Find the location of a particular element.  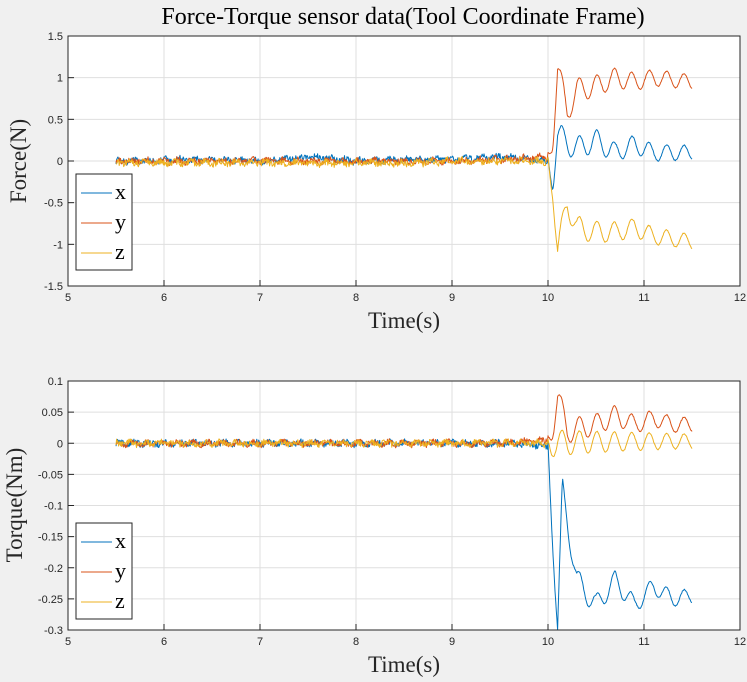

y-tick-label: -0.05 is located at coordinates (50, 475).